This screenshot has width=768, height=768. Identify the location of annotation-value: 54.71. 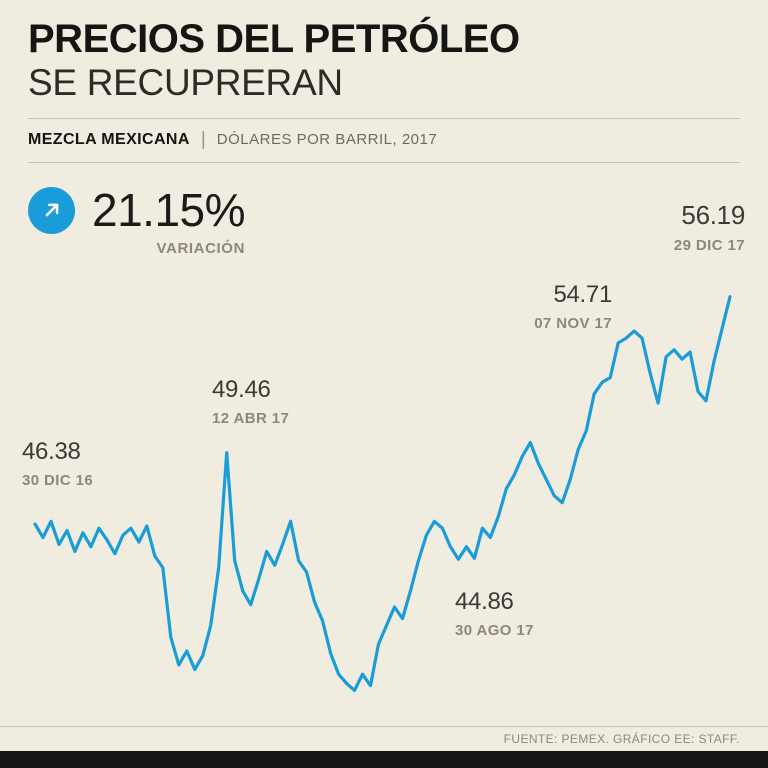
(582, 294).